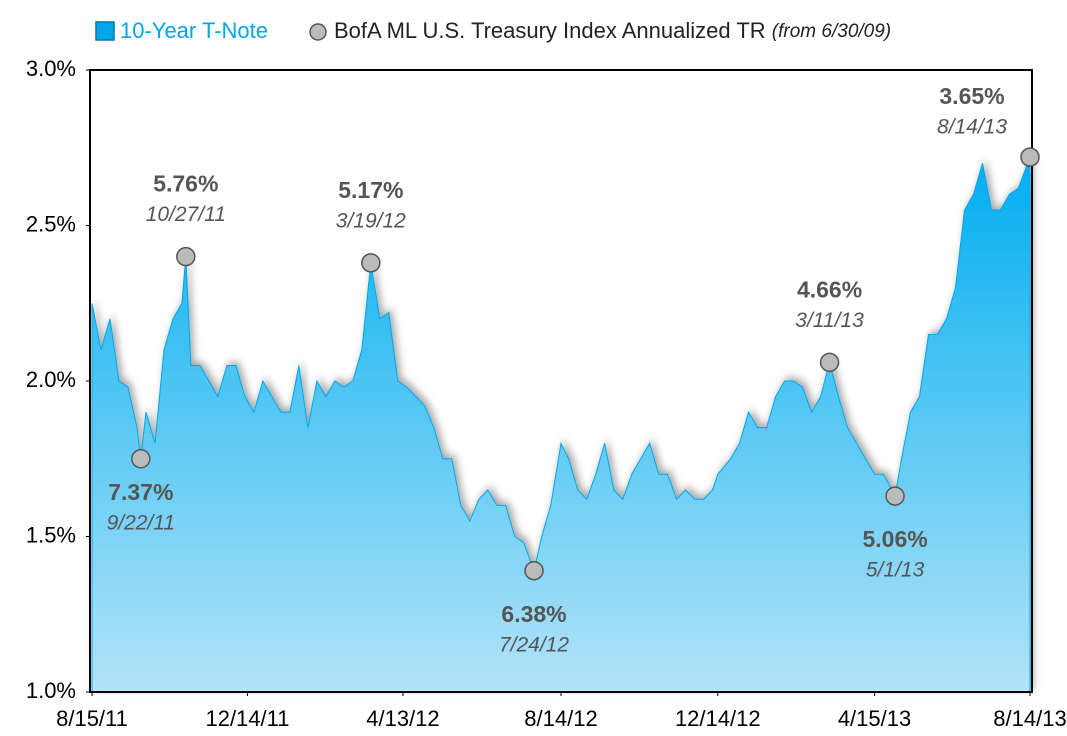  Describe the element at coordinates (534, 644) in the screenshot. I see `marker-date: 7/24/12` at that location.